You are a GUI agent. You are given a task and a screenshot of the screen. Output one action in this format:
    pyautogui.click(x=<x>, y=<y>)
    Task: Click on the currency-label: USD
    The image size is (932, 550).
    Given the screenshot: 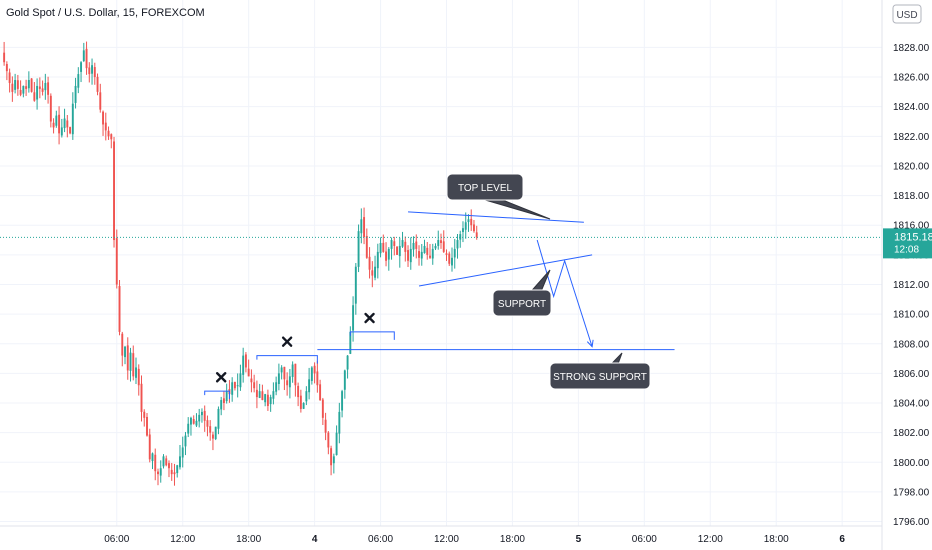 What is the action you would take?
    pyautogui.click(x=906, y=15)
    